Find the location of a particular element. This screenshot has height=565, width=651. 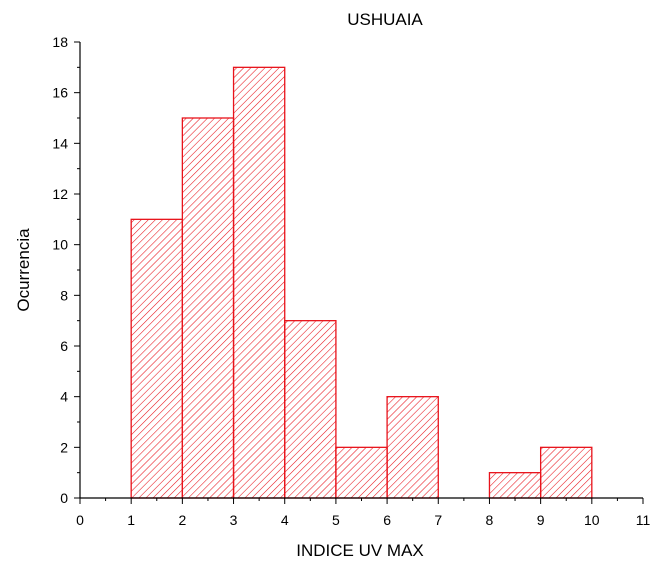

y-tick-label: 18 is located at coordinates (60, 42).